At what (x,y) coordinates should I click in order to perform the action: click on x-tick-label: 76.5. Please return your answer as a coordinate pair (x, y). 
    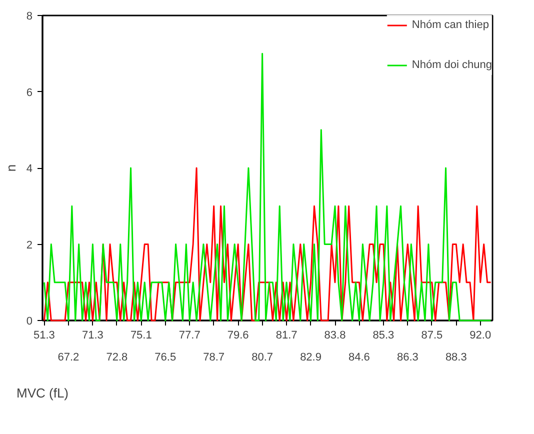
    Looking at the image, I should click on (165, 358).